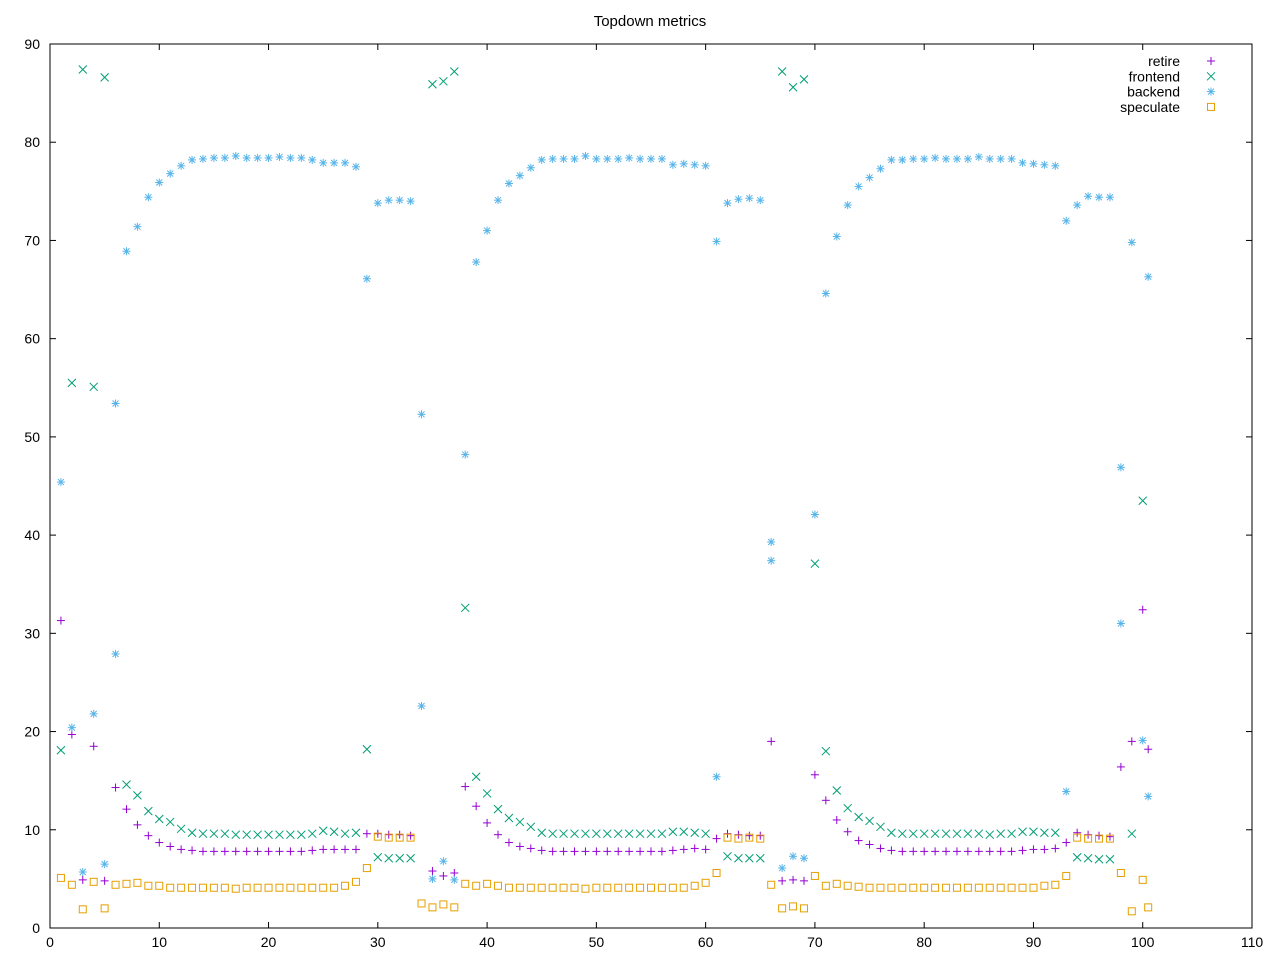 The height and width of the screenshot is (960, 1280). I want to click on chart-title: Topdown metrics, so click(650, 21).